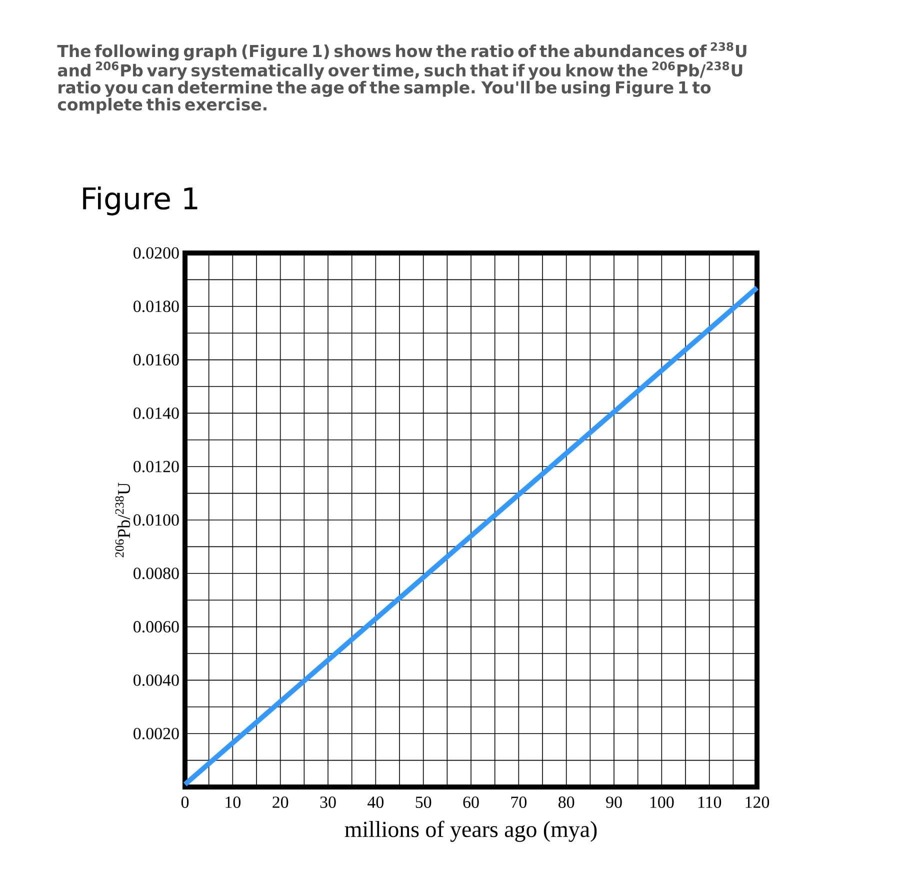  I want to click on y-tick-label: 0.0180, so click(156, 306).